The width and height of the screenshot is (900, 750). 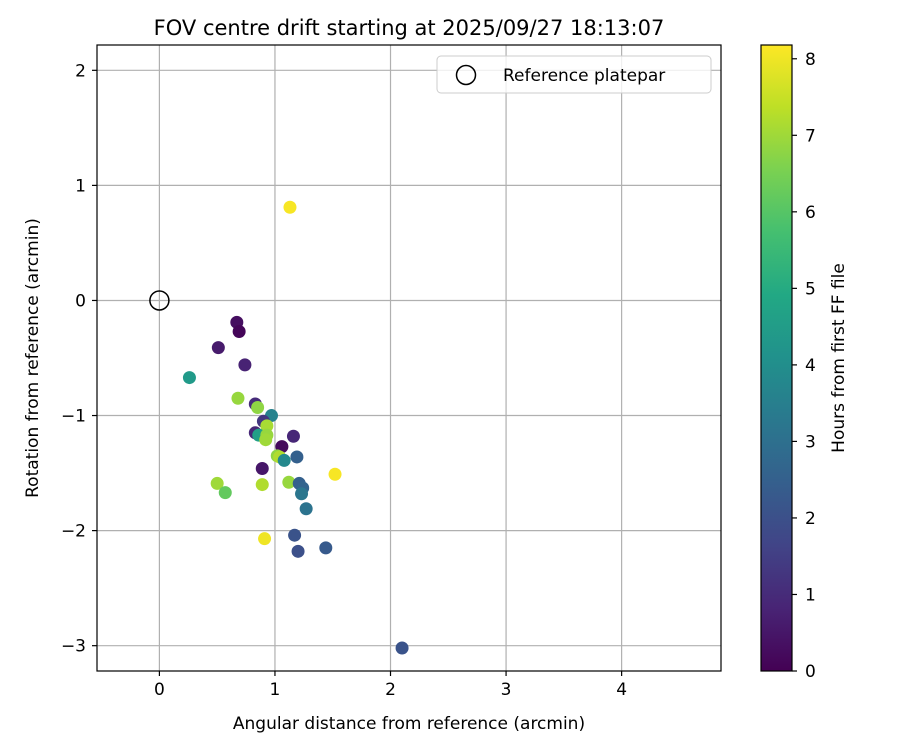 I want to click on colorbar-frame, so click(x=776, y=358).